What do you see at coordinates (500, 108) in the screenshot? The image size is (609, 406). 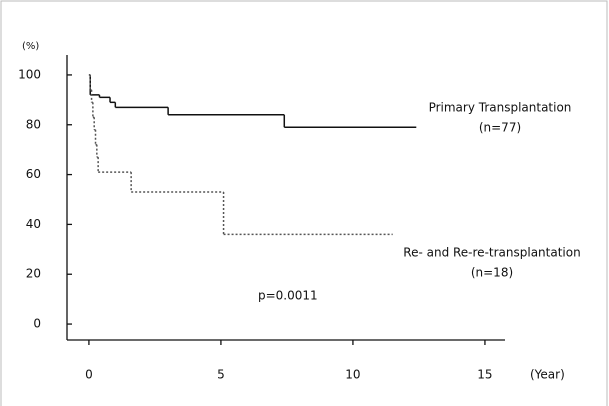 I see `series-label: Primary Transplantation` at bounding box center [500, 108].